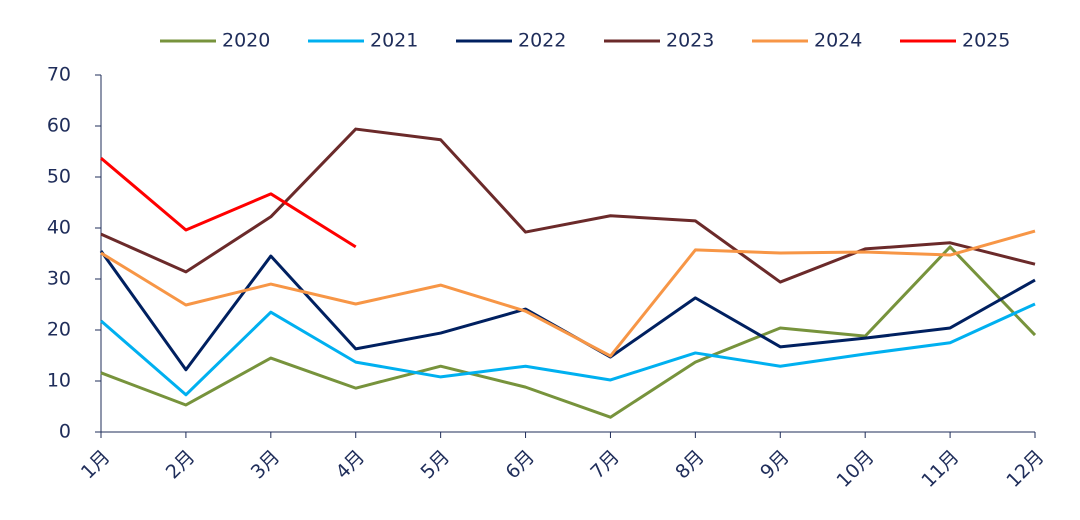  What do you see at coordinates (65, 432) in the screenshot?
I see `y-tick-label: 0` at bounding box center [65, 432].